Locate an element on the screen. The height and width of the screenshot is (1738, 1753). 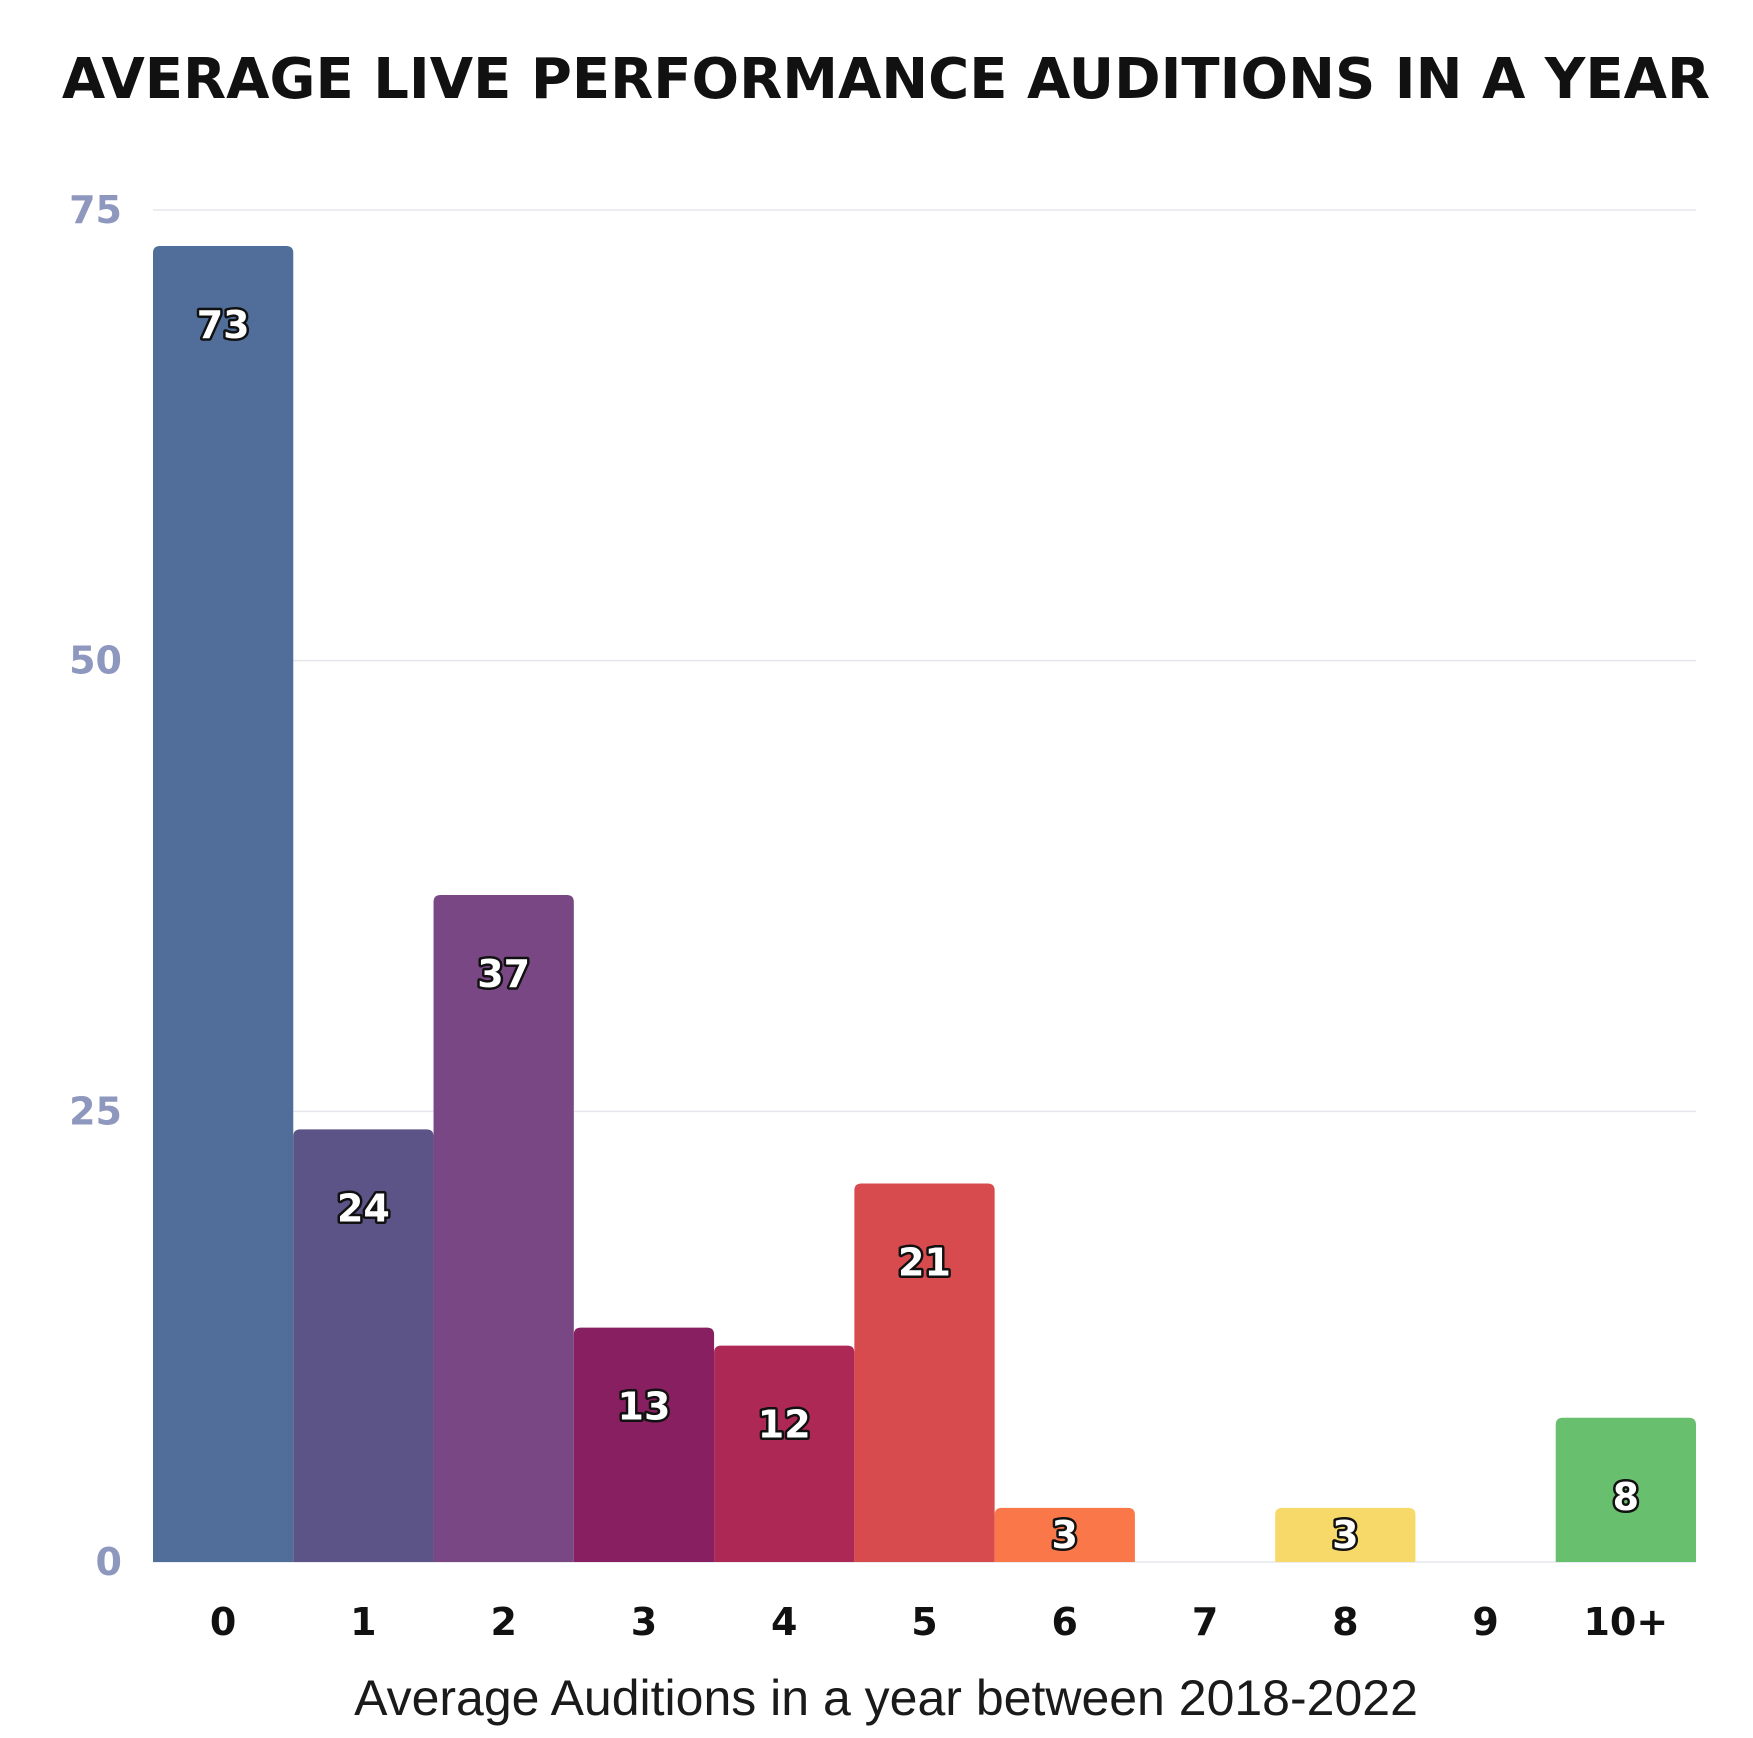
y-tick-label-50: 50 is located at coordinates (95, 661).